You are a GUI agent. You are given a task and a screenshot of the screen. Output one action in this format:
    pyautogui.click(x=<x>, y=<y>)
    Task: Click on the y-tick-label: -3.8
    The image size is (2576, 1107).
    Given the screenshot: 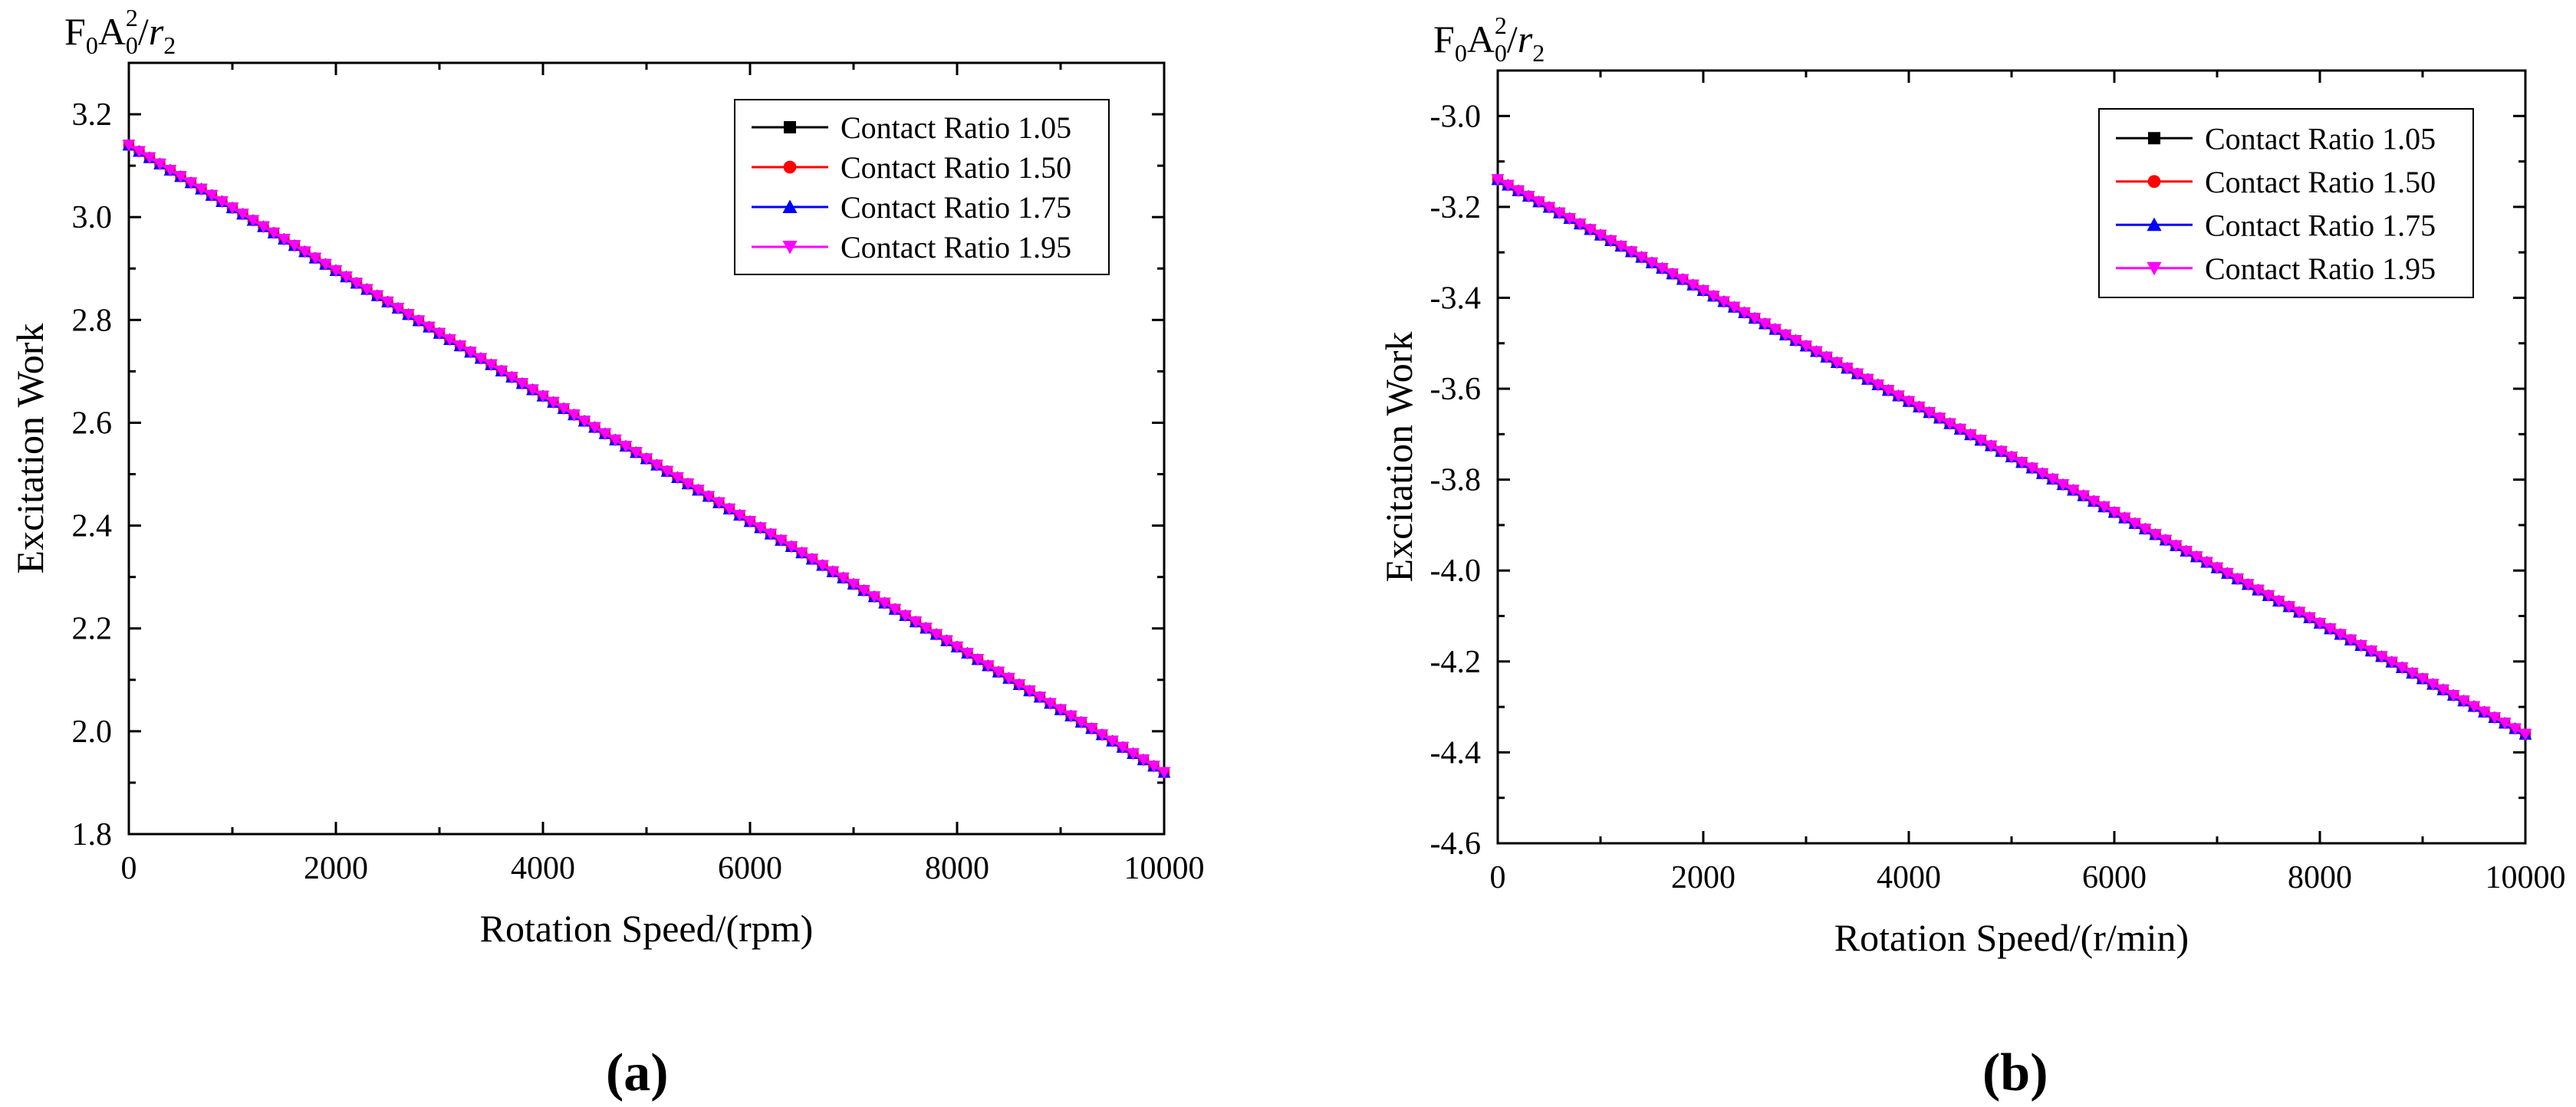 What is the action you would take?
    pyautogui.click(x=1456, y=480)
    